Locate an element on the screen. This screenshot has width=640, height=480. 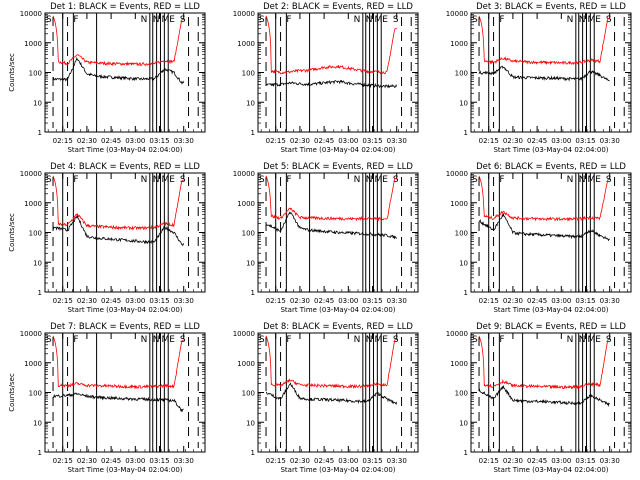
panel-title: Det 8: BLACK = Events, RED = LLD is located at coordinates (338, 327).